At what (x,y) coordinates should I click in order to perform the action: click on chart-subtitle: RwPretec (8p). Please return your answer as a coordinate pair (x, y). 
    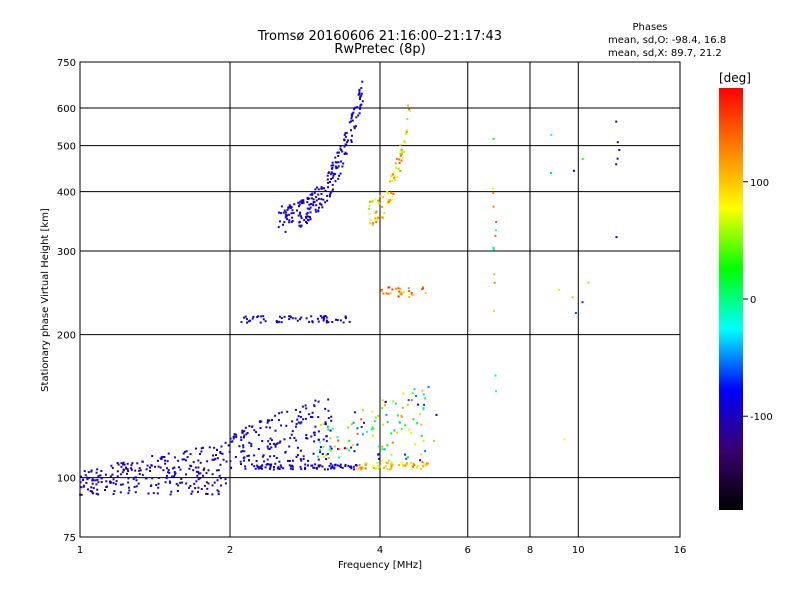
    Looking at the image, I should click on (379, 49).